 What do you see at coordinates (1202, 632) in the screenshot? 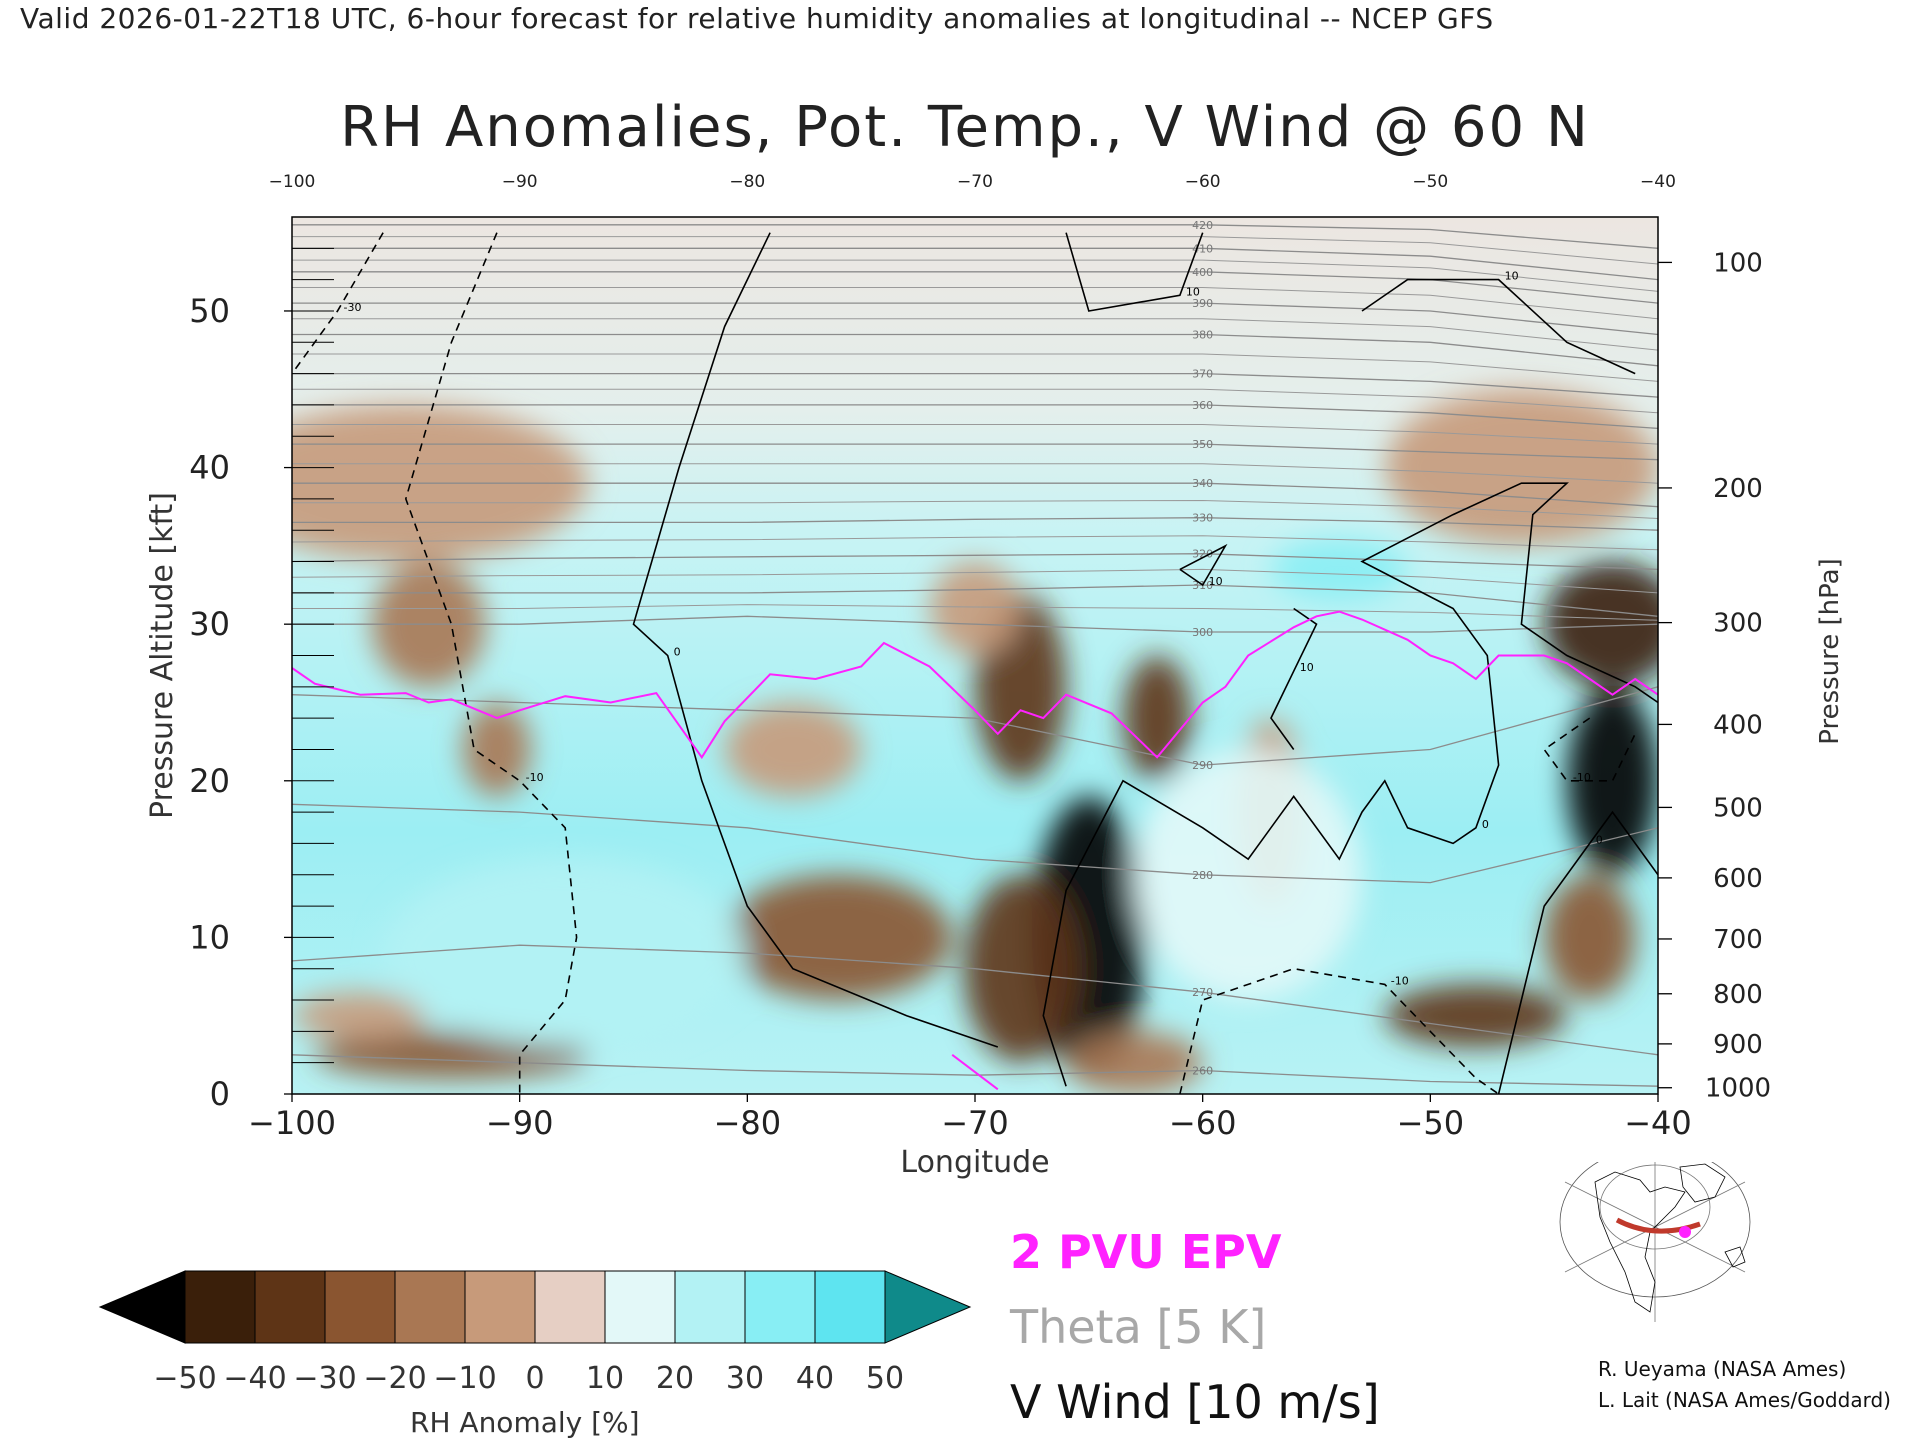
I see `theta-contour-label: 300` at bounding box center [1202, 632].